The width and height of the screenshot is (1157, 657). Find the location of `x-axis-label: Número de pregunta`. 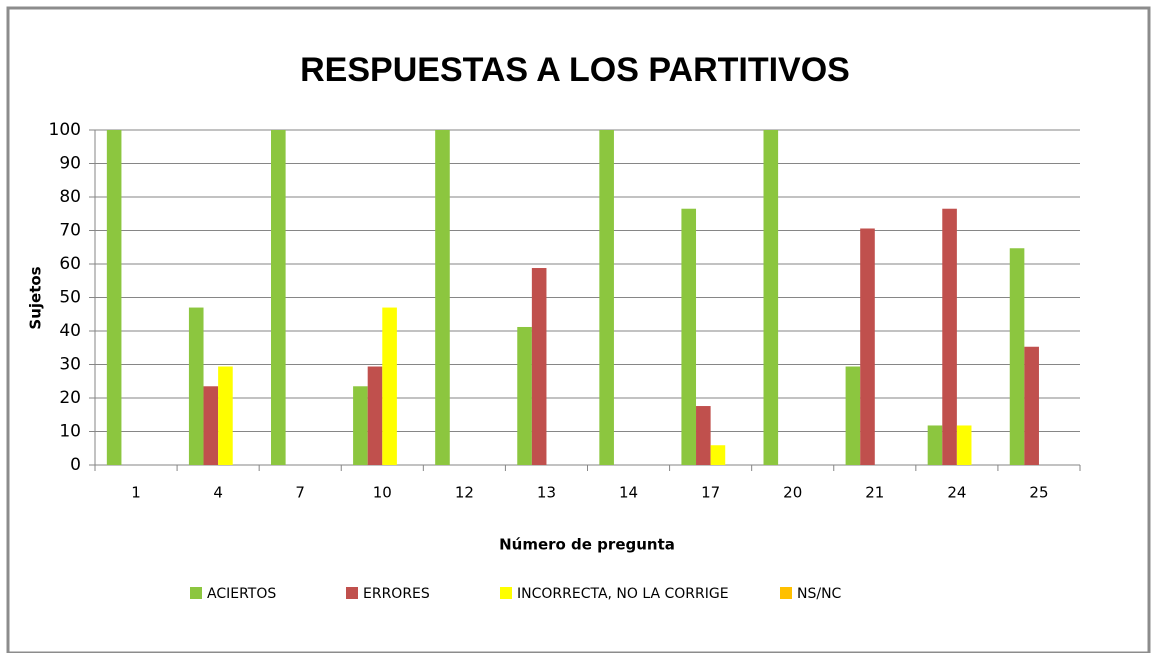

x-axis-label: Número de pregunta is located at coordinates (587, 545).